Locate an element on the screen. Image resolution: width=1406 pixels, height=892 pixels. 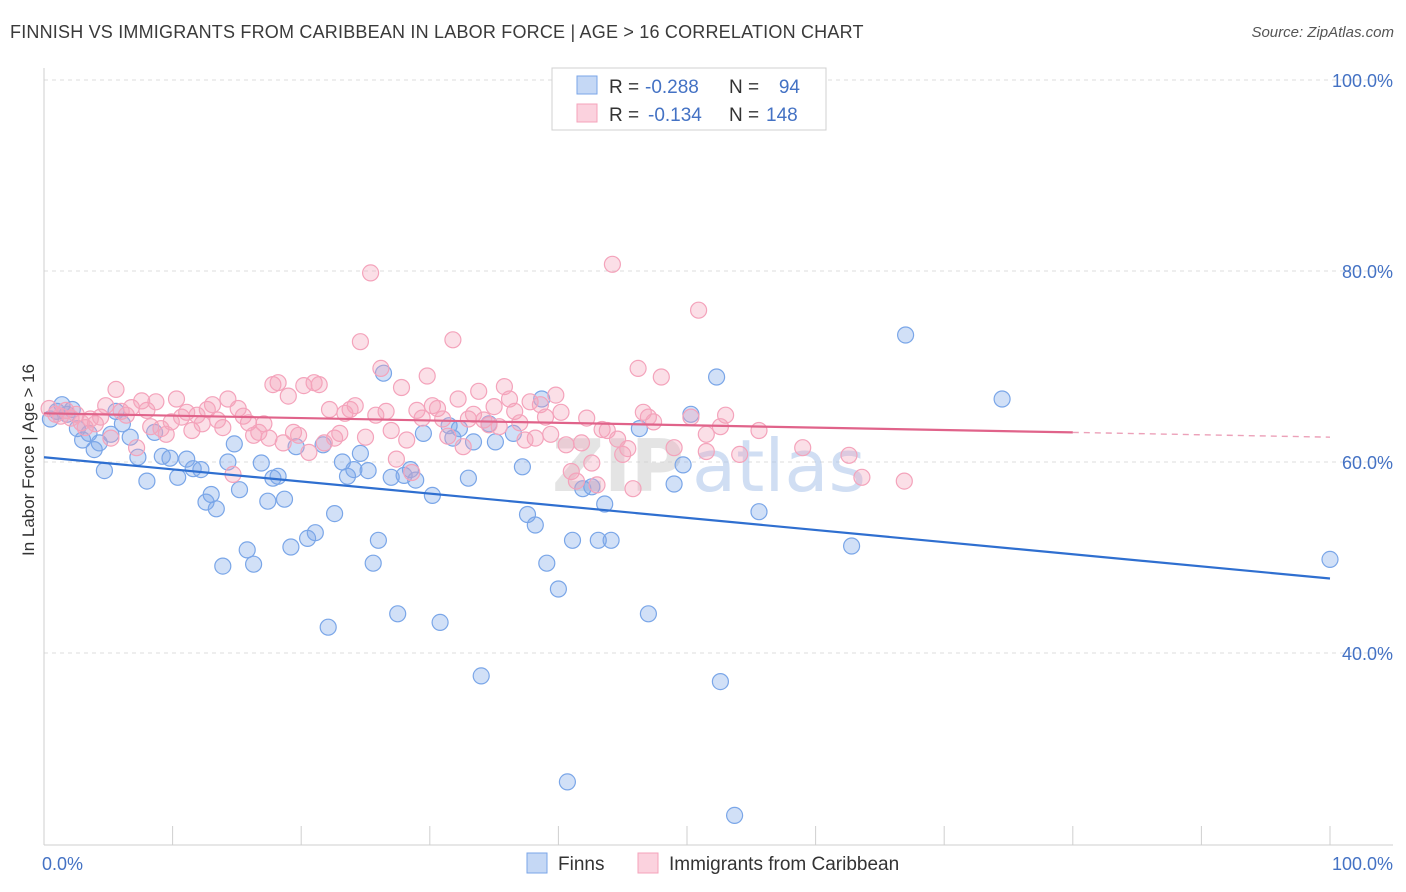
legend-swatch-finns is located at coordinates (537, 863).